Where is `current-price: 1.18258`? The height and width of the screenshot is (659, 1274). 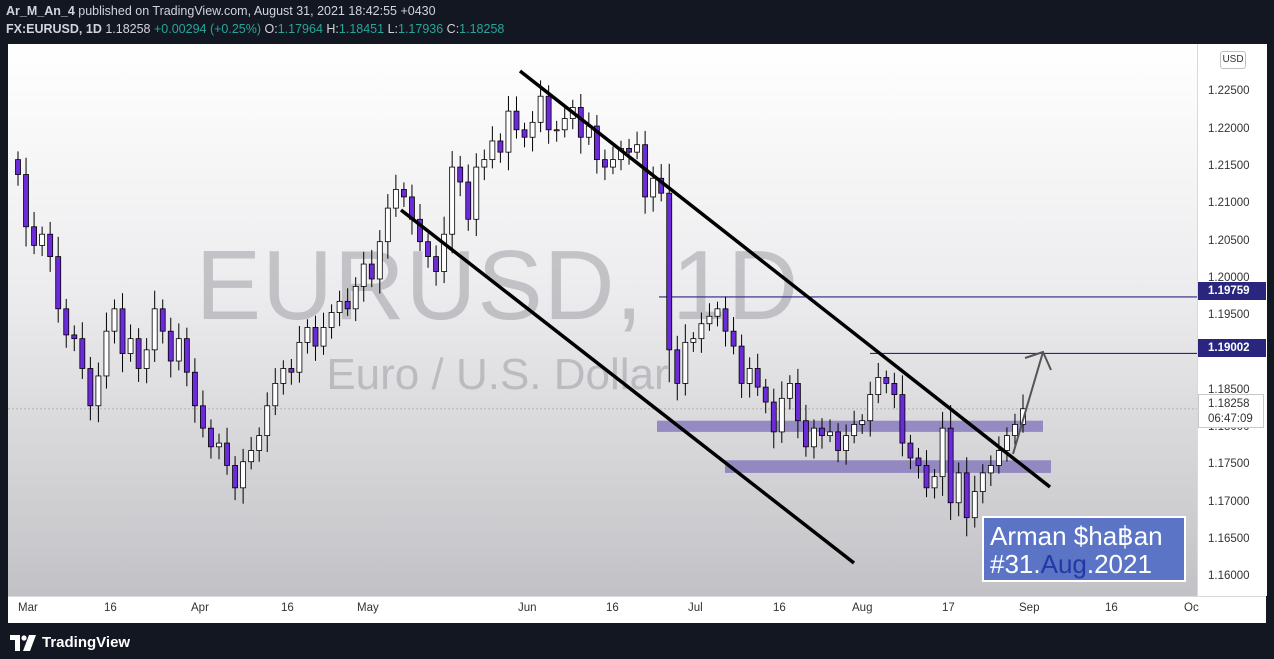 current-price: 1.18258 is located at coordinates (1229, 404).